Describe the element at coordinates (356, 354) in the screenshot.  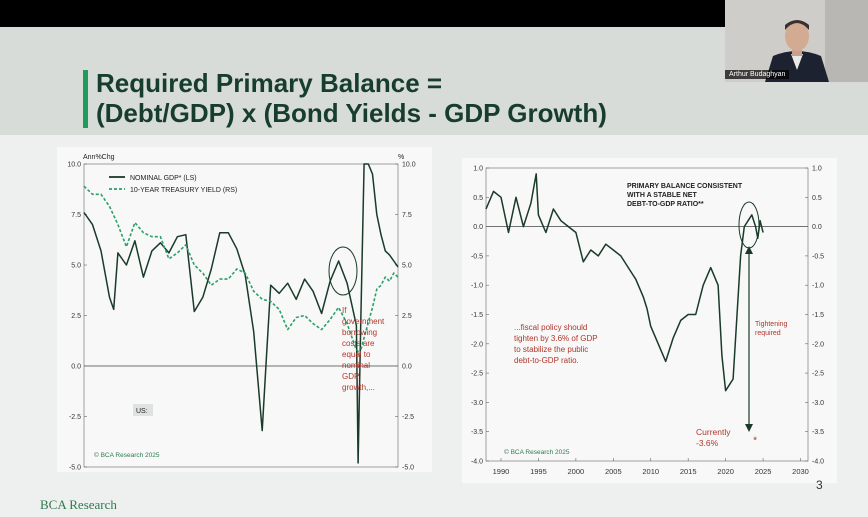
I see `left-annotation-line-5: equal to` at that location.